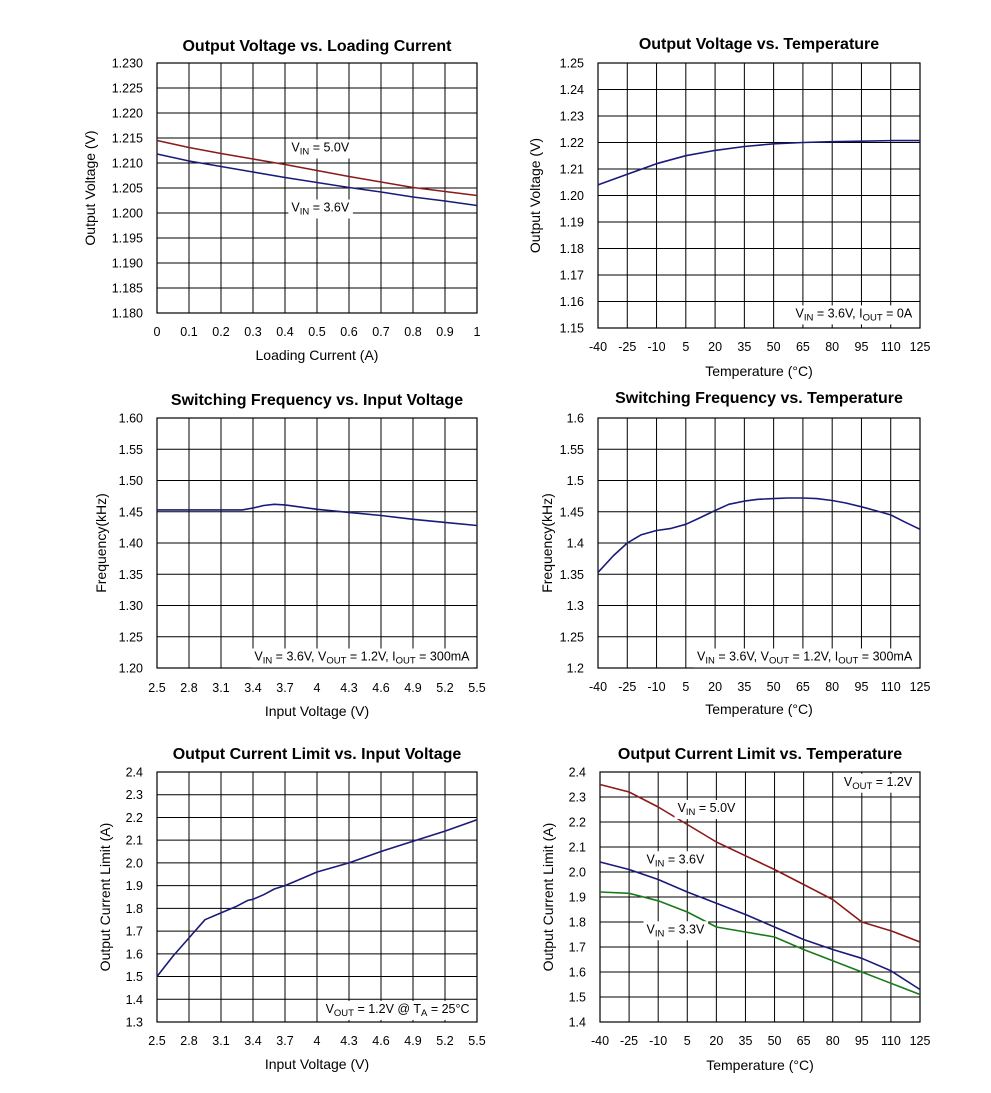 The height and width of the screenshot is (1093, 991). I want to click on chart-6-x-tick-label: 50, so click(775, 1041).